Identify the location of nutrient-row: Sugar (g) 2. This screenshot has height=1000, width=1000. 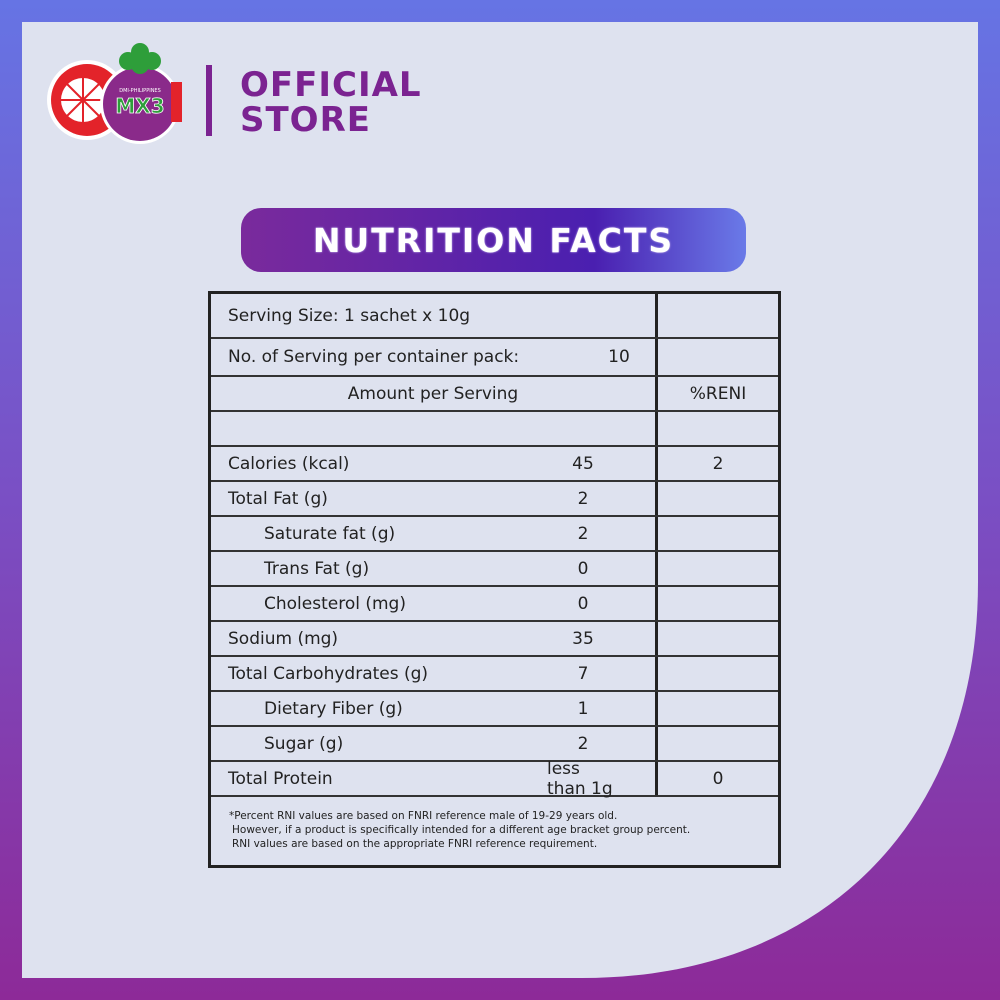
(494, 744).